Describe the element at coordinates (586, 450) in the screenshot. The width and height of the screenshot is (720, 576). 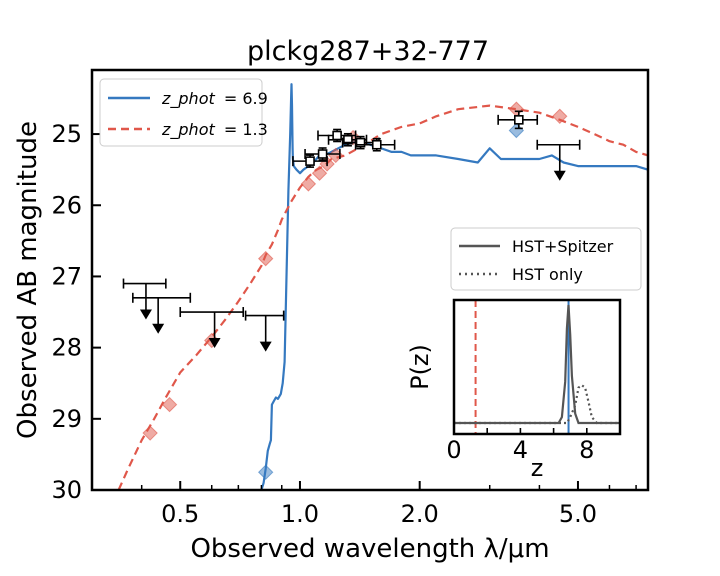
I see `inset-x-tick-label: 8` at that location.